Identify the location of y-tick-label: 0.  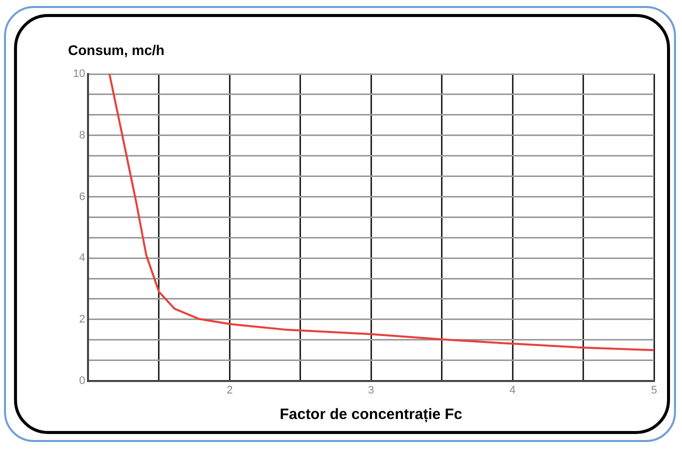
(82, 380).